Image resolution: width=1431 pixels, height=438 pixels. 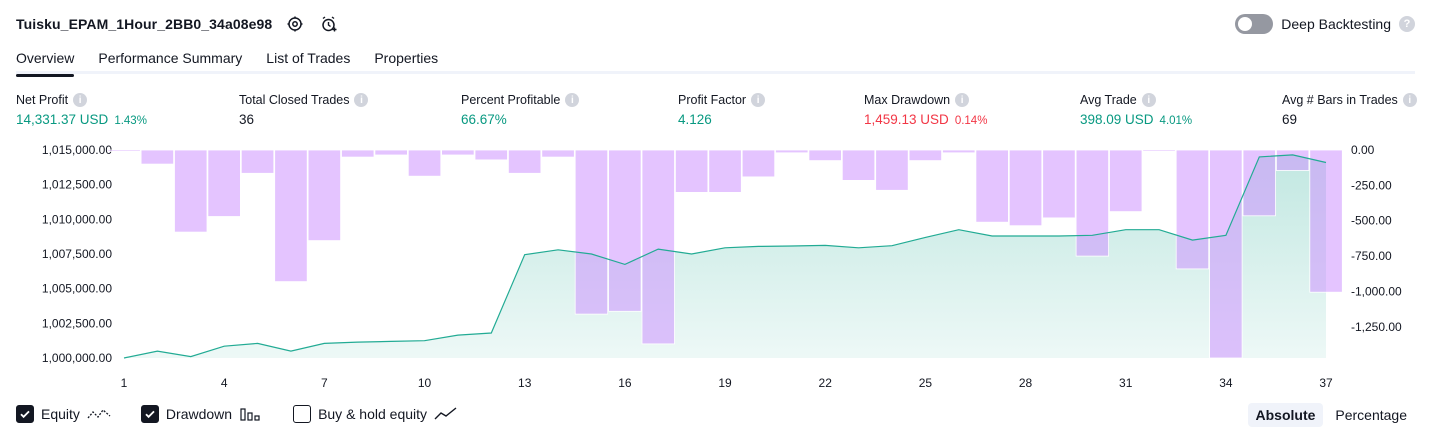 What do you see at coordinates (926, 383) in the screenshot?
I see `x-tick-label: 25` at bounding box center [926, 383].